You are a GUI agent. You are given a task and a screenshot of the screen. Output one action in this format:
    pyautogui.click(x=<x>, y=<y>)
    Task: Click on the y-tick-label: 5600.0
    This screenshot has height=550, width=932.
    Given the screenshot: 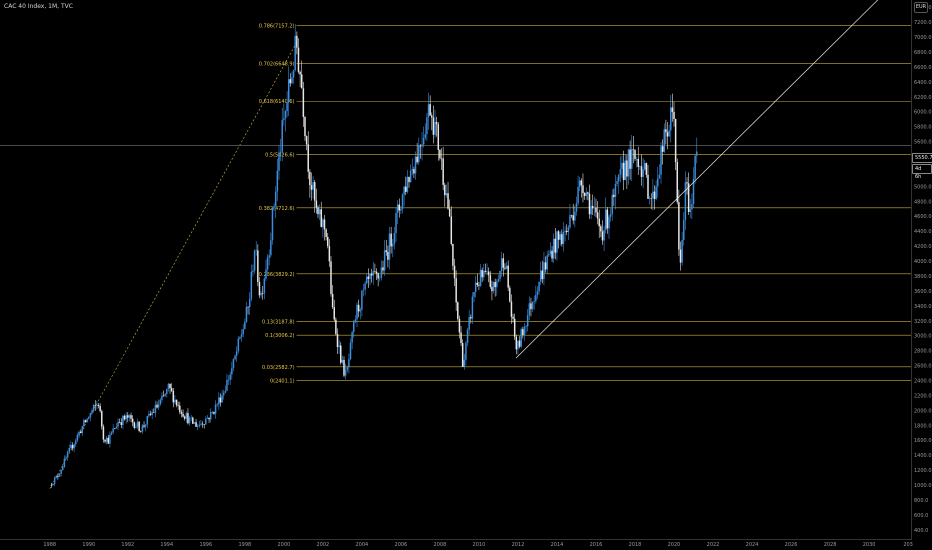 What is the action you would take?
    pyautogui.click(x=923, y=143)
    